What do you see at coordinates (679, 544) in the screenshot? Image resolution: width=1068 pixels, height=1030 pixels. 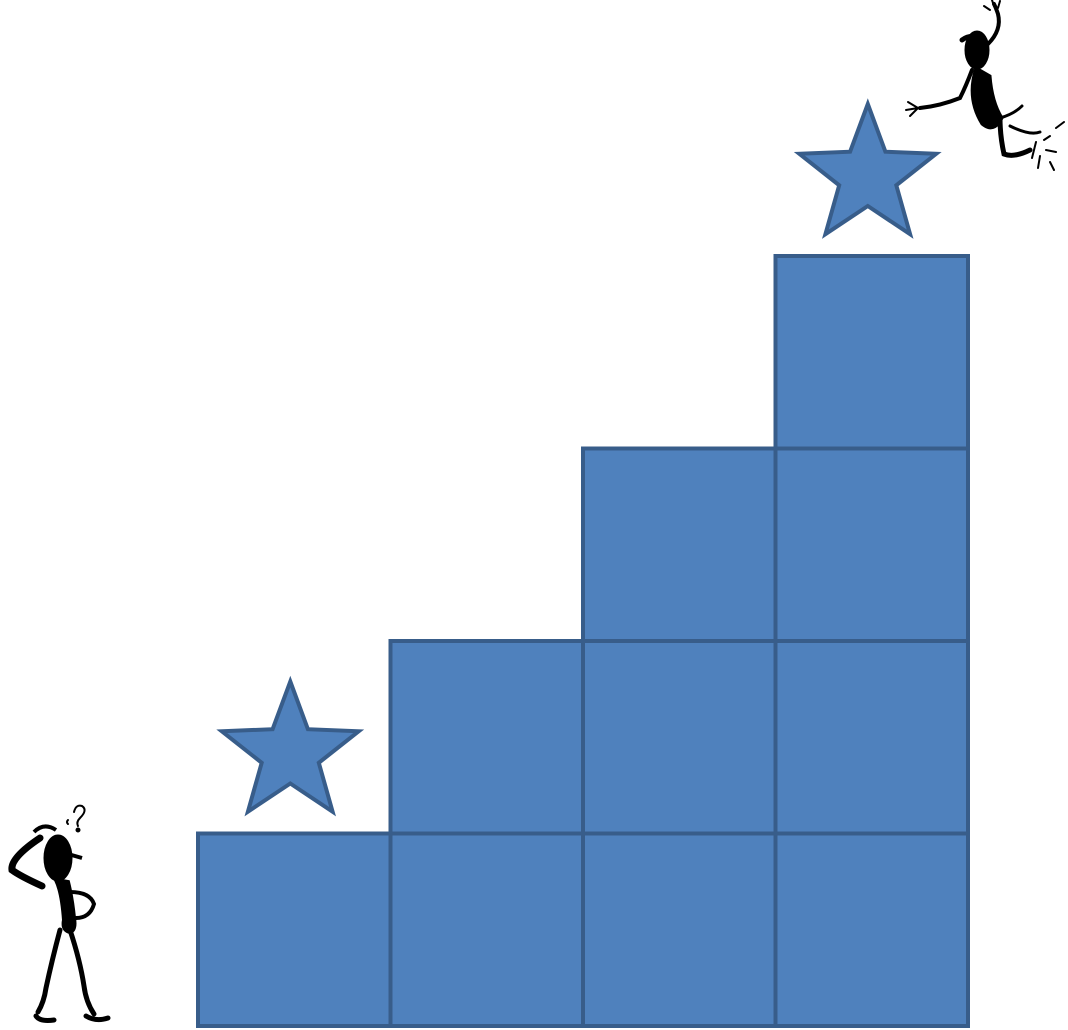 I see `stair-block-col3-row3` at bounding box center [679, 544].